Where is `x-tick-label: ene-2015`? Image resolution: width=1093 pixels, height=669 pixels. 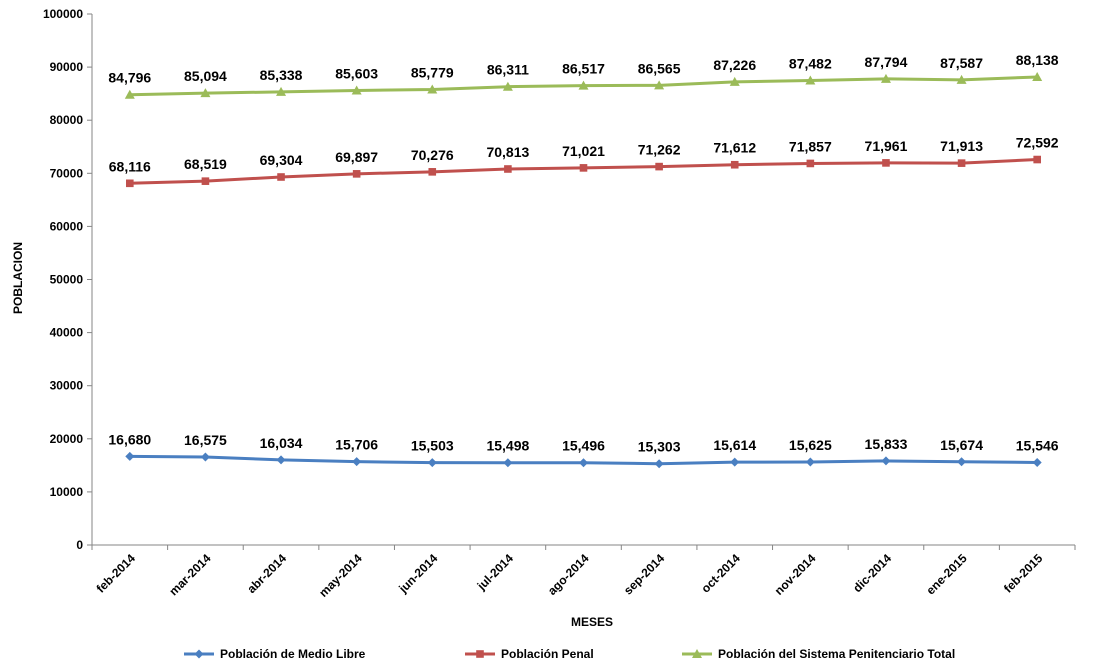 x-tick-label: ene-2015 is located at coordinates (946, 574).